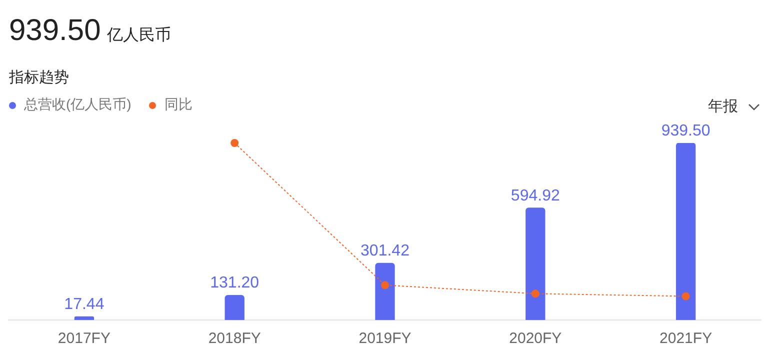 This screenshot has width=776, height=358. I want to click on data-label: 939.50, so click(685, 131).